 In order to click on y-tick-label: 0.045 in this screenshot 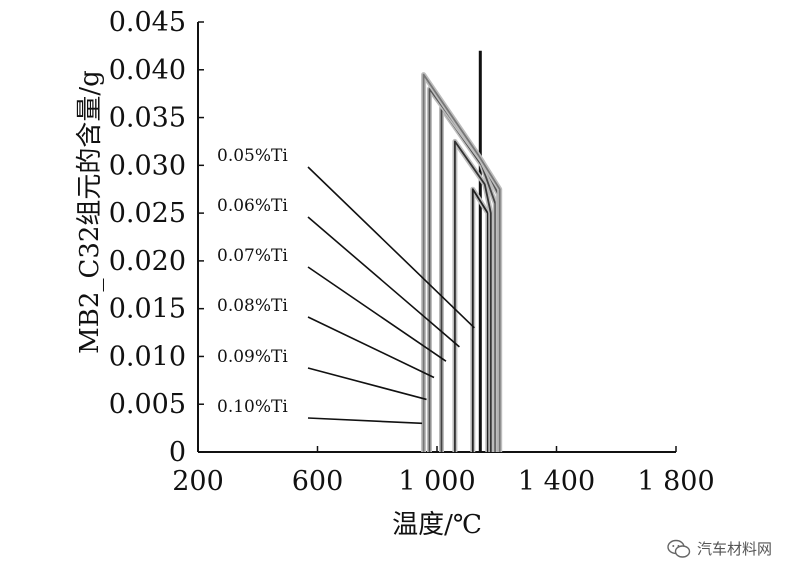, I will do `click(147, 22)`.